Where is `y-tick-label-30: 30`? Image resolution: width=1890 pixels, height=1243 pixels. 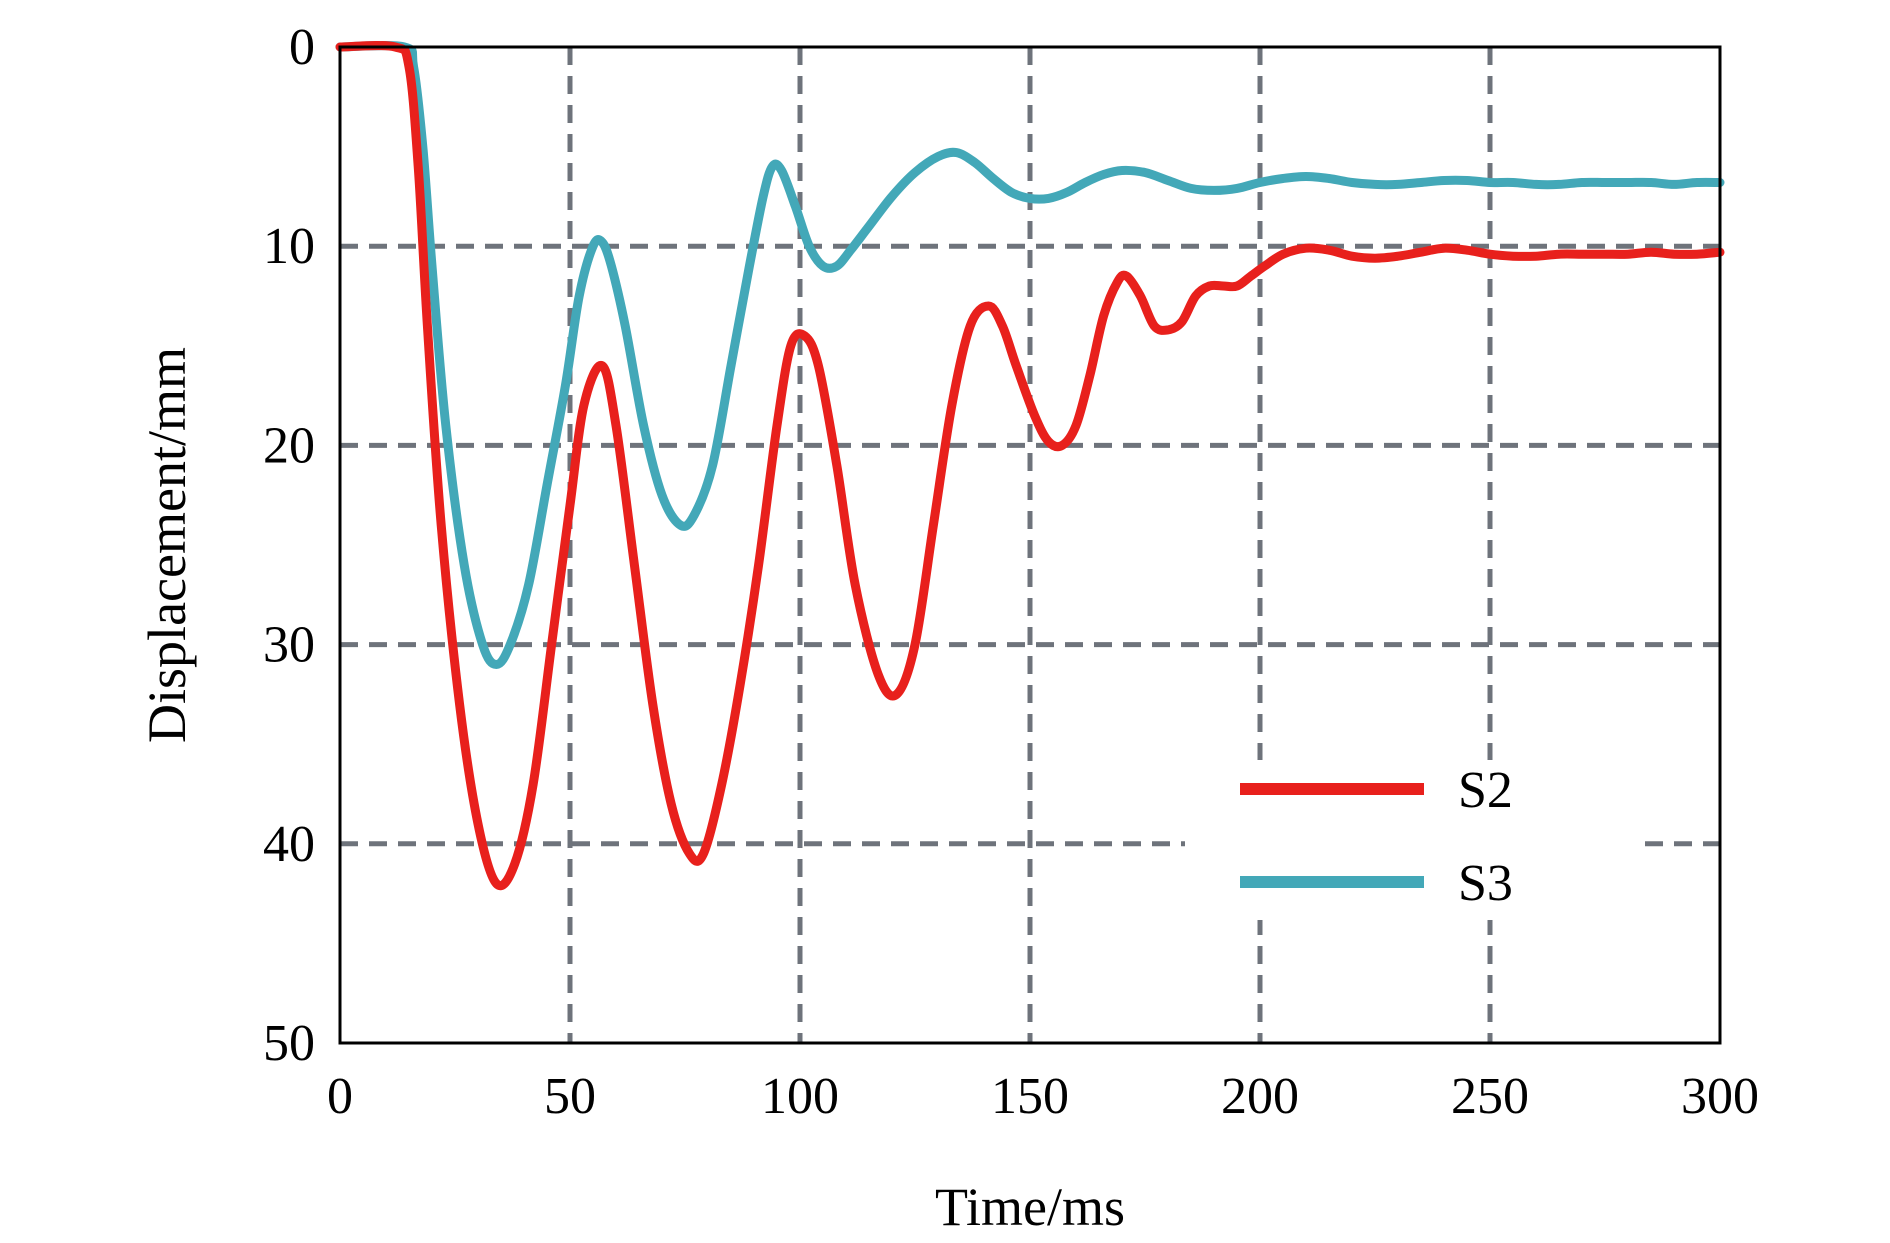
y-tick-label-30: 30 is located at coordinates (289, 645).